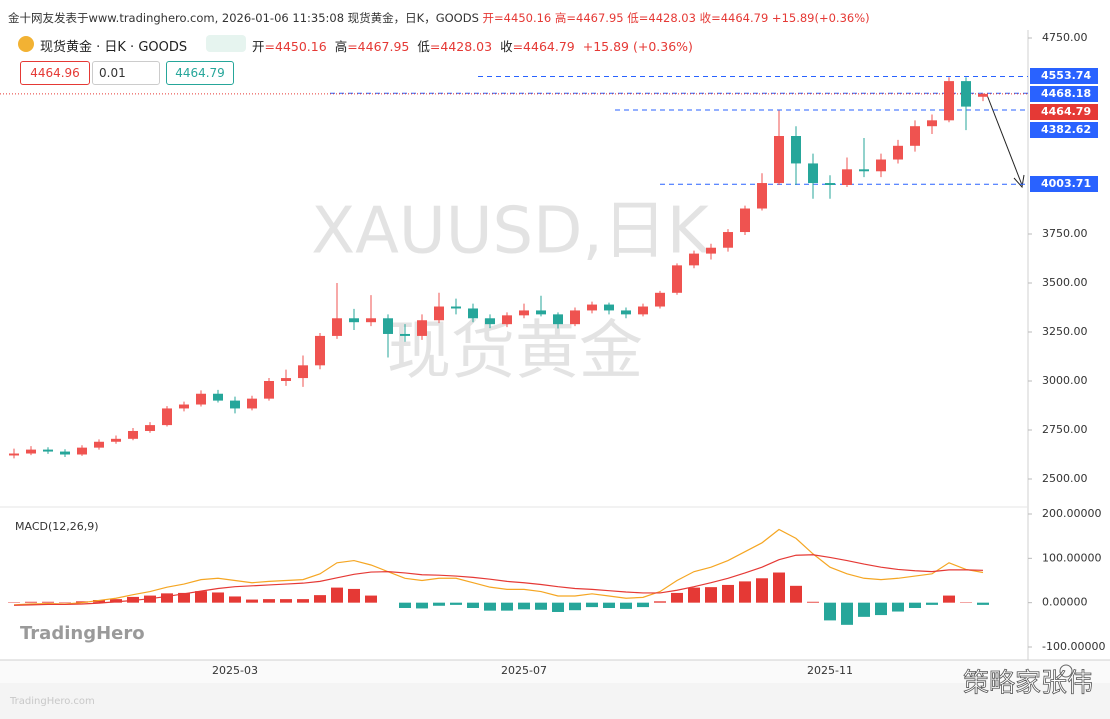  Describe the element at coordinates (114, 47) in the screenshot. I see `symbol-title: 现货黄金 · 日K · GOODS` at that location.